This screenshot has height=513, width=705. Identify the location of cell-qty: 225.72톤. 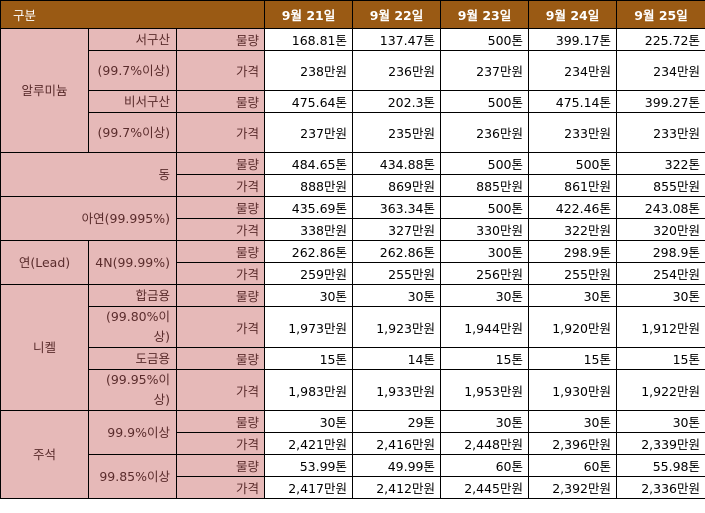
(660, 39).